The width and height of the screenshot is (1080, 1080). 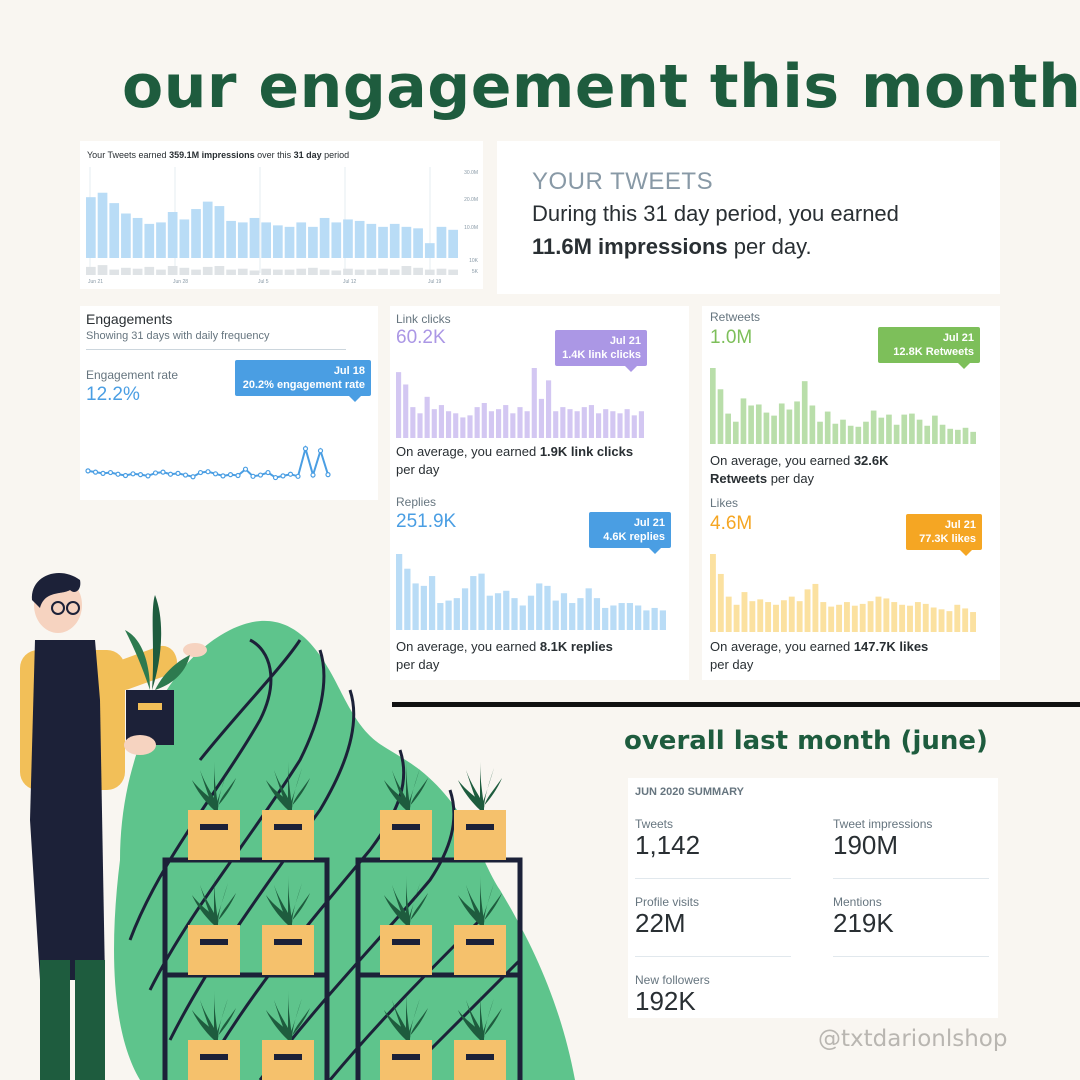 What do you see at coordinates (634, 537) in the screenshot?
I see `replies-tooltip-text: 4.6K replies` at bounding box center [634, 537].